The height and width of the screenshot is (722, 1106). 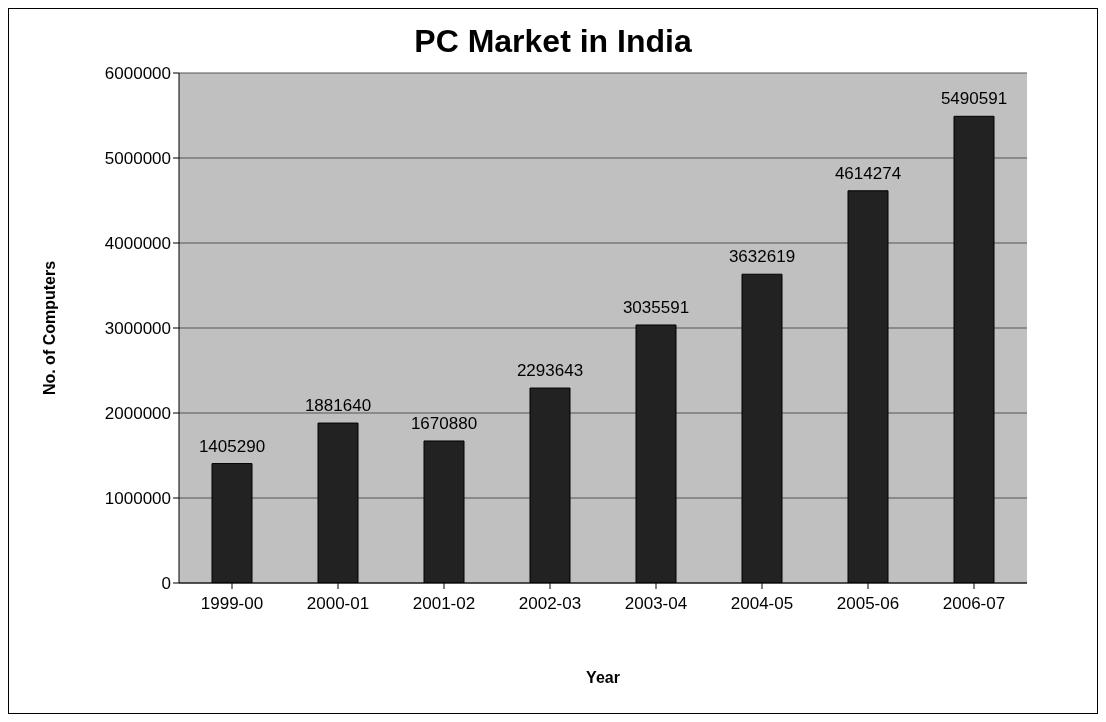 I want to click on data-label: 1881640, so click(x=338, y=406).